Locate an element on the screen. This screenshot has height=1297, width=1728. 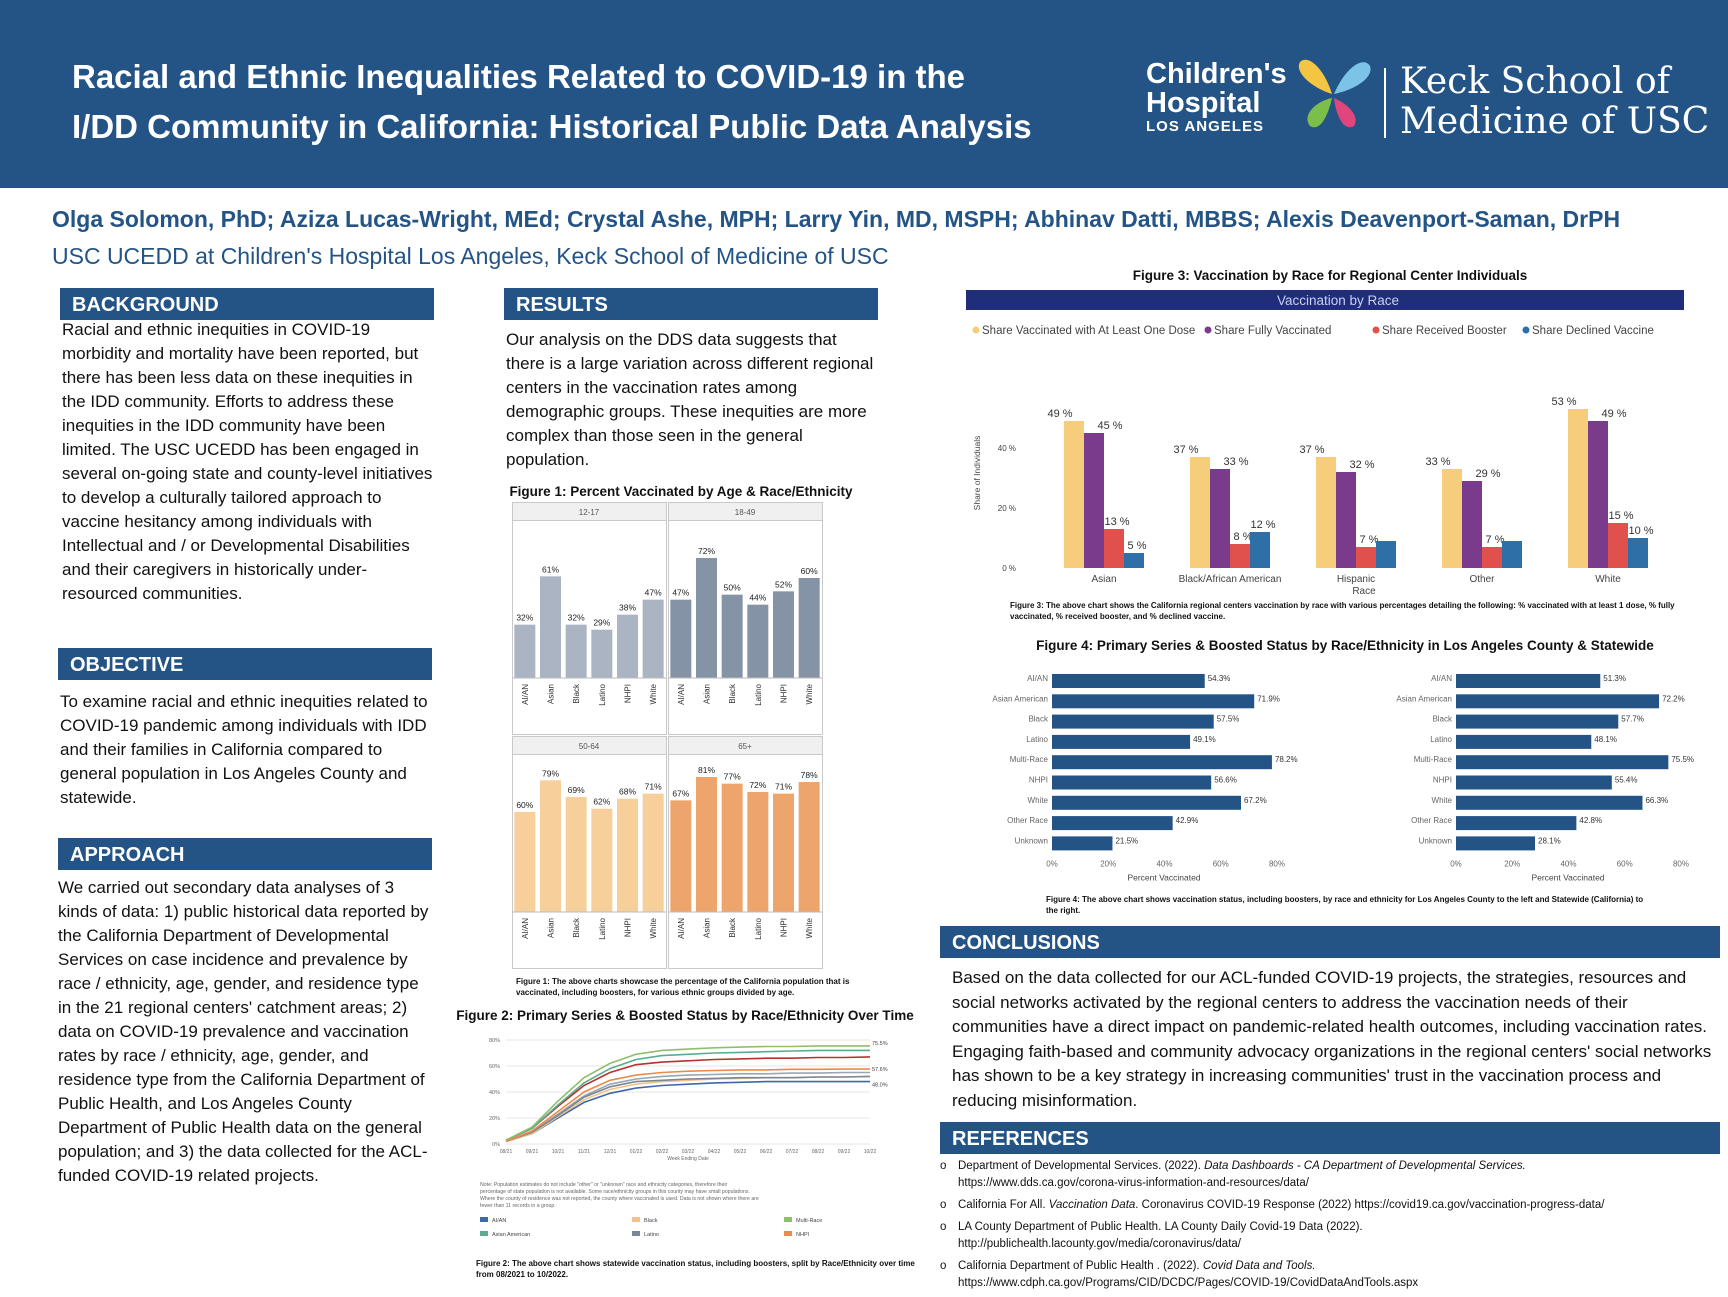
fig4-category-label: White is located at coordinates (1038, 800).